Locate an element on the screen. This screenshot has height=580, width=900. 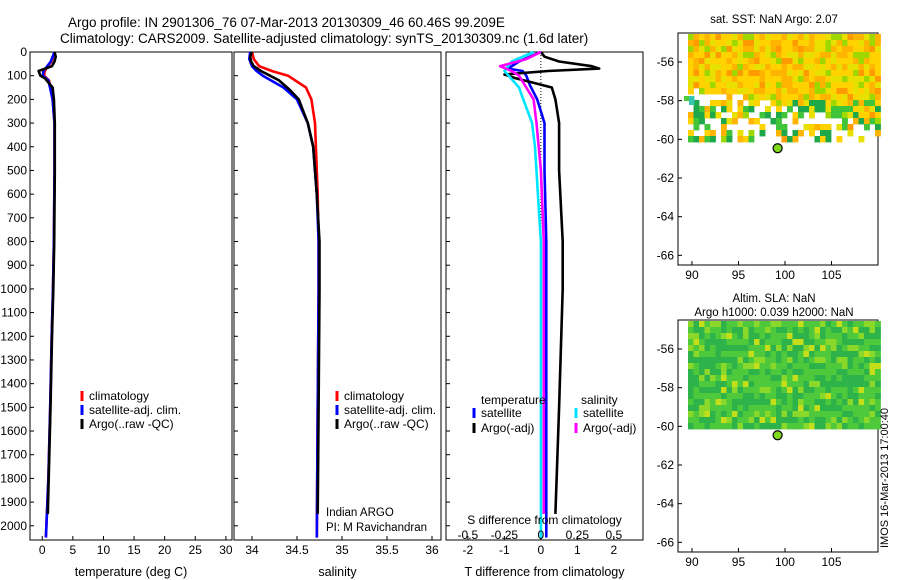
temperature-legend-label: Argo(..raw -QC) is located at coordinates (131, 424).